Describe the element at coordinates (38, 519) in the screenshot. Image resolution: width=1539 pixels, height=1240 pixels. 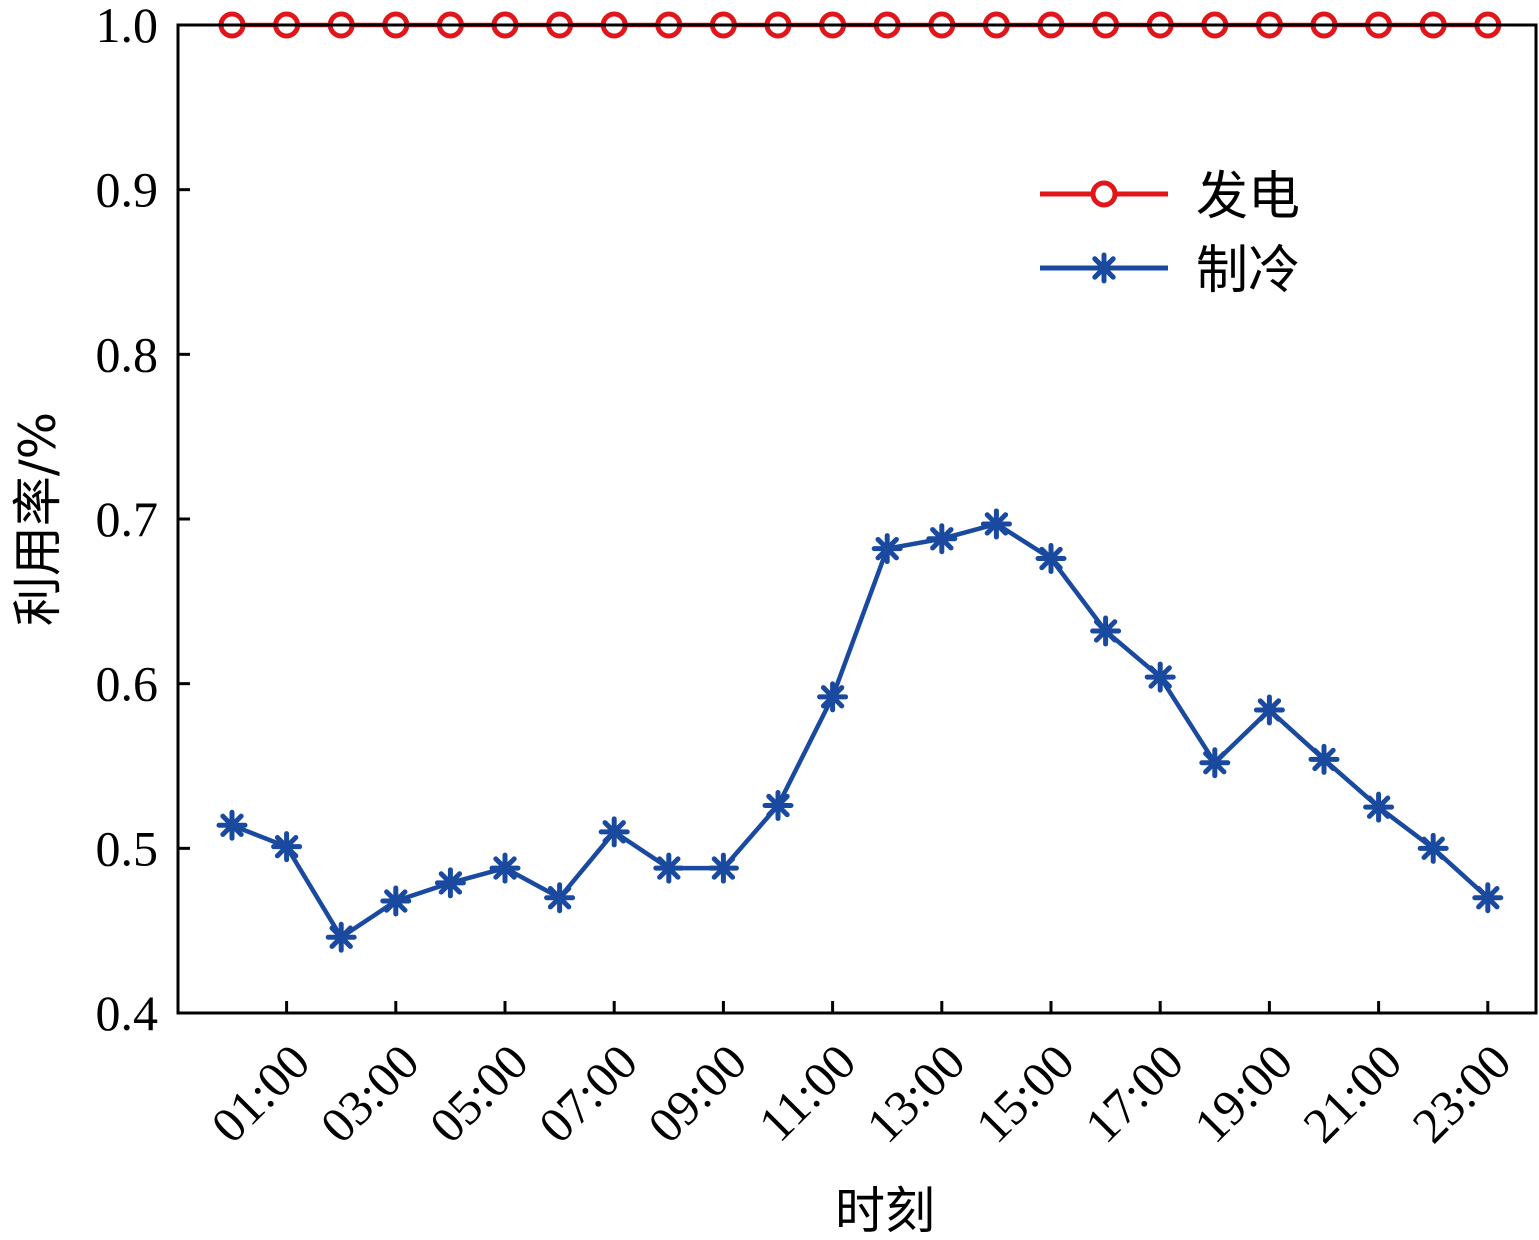
I see `y-axis-title: 利用率/%` at that location.